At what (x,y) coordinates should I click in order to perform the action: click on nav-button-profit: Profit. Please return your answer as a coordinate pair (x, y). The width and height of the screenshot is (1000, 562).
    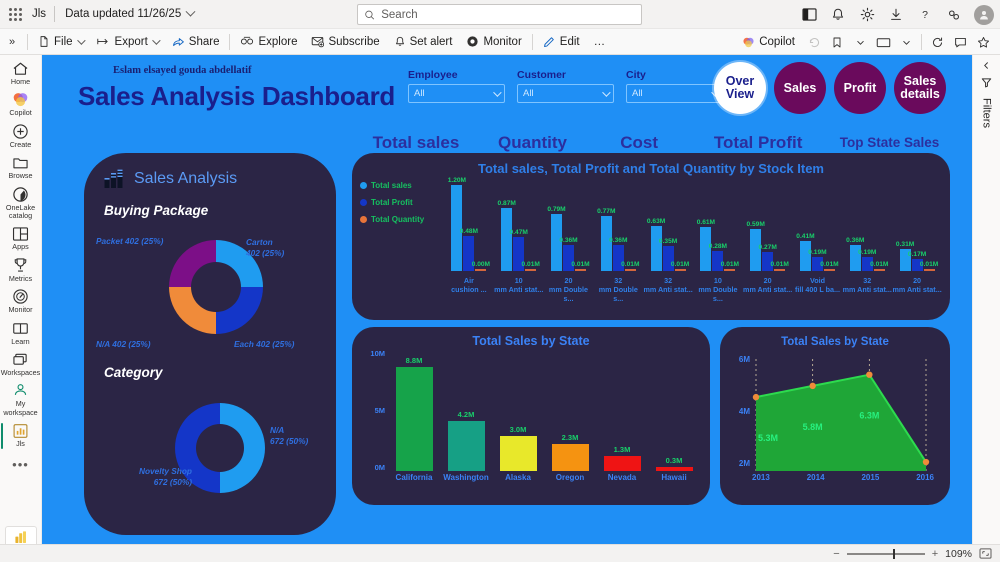
    Looking at the image, I should click on (860, 88).